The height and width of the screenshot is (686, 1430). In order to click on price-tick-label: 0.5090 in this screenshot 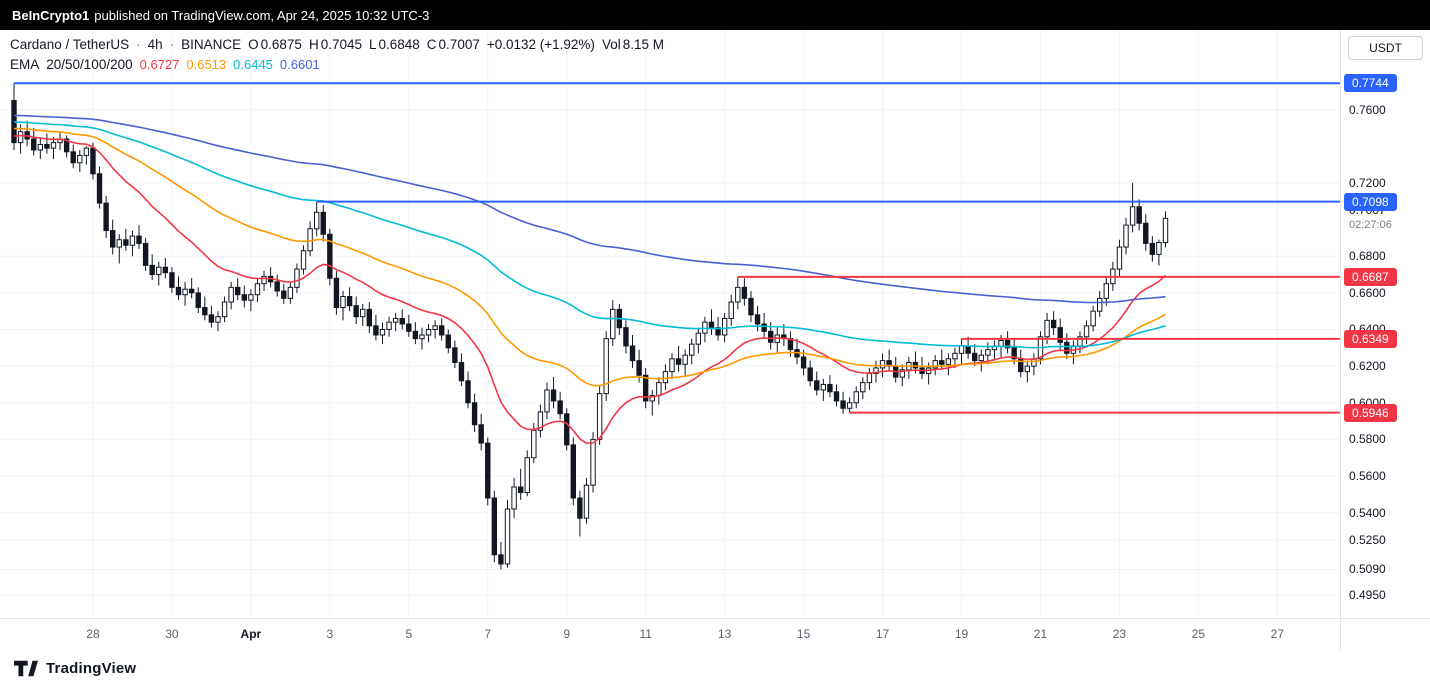, I will do `click(1367, 569)`.